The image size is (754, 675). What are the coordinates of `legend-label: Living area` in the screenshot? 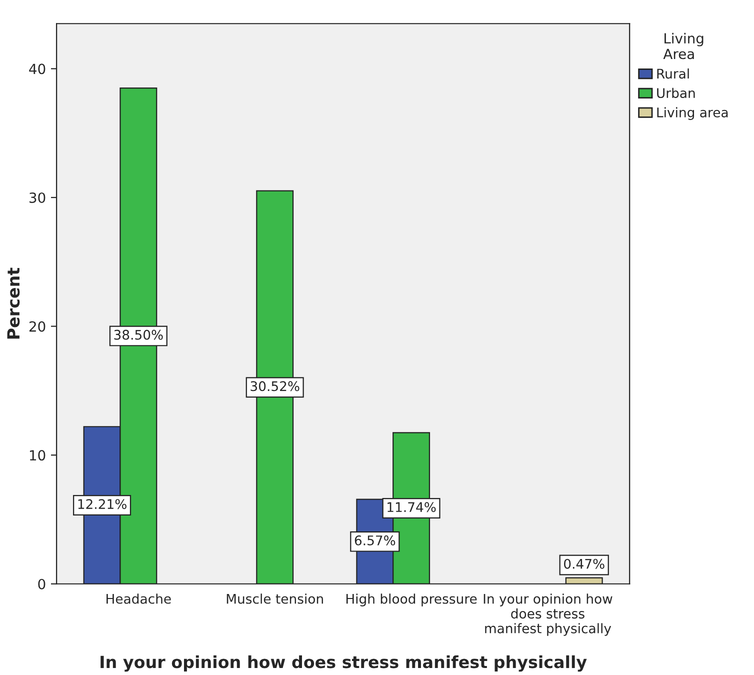 It's located at (692, 113).